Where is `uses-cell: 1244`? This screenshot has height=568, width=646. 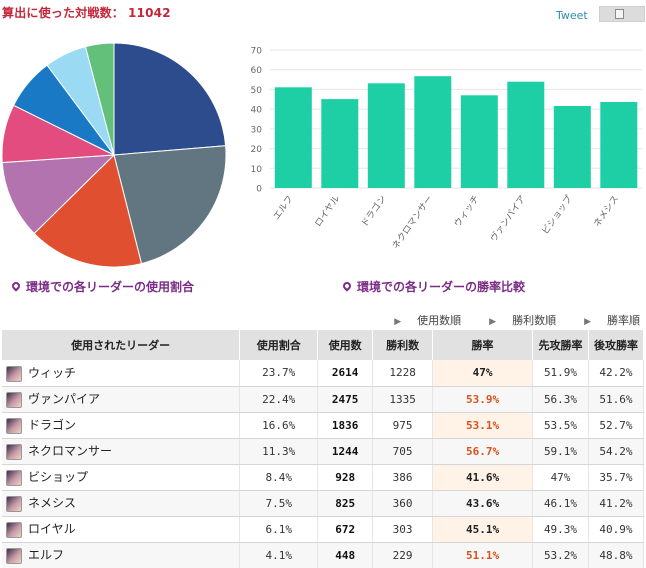
uses-cell: 1244 is located at coordinates (345, 451).